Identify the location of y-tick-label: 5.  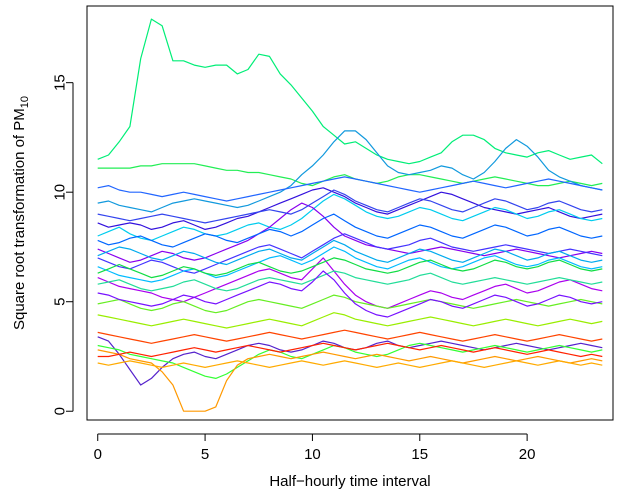
(60, 302).